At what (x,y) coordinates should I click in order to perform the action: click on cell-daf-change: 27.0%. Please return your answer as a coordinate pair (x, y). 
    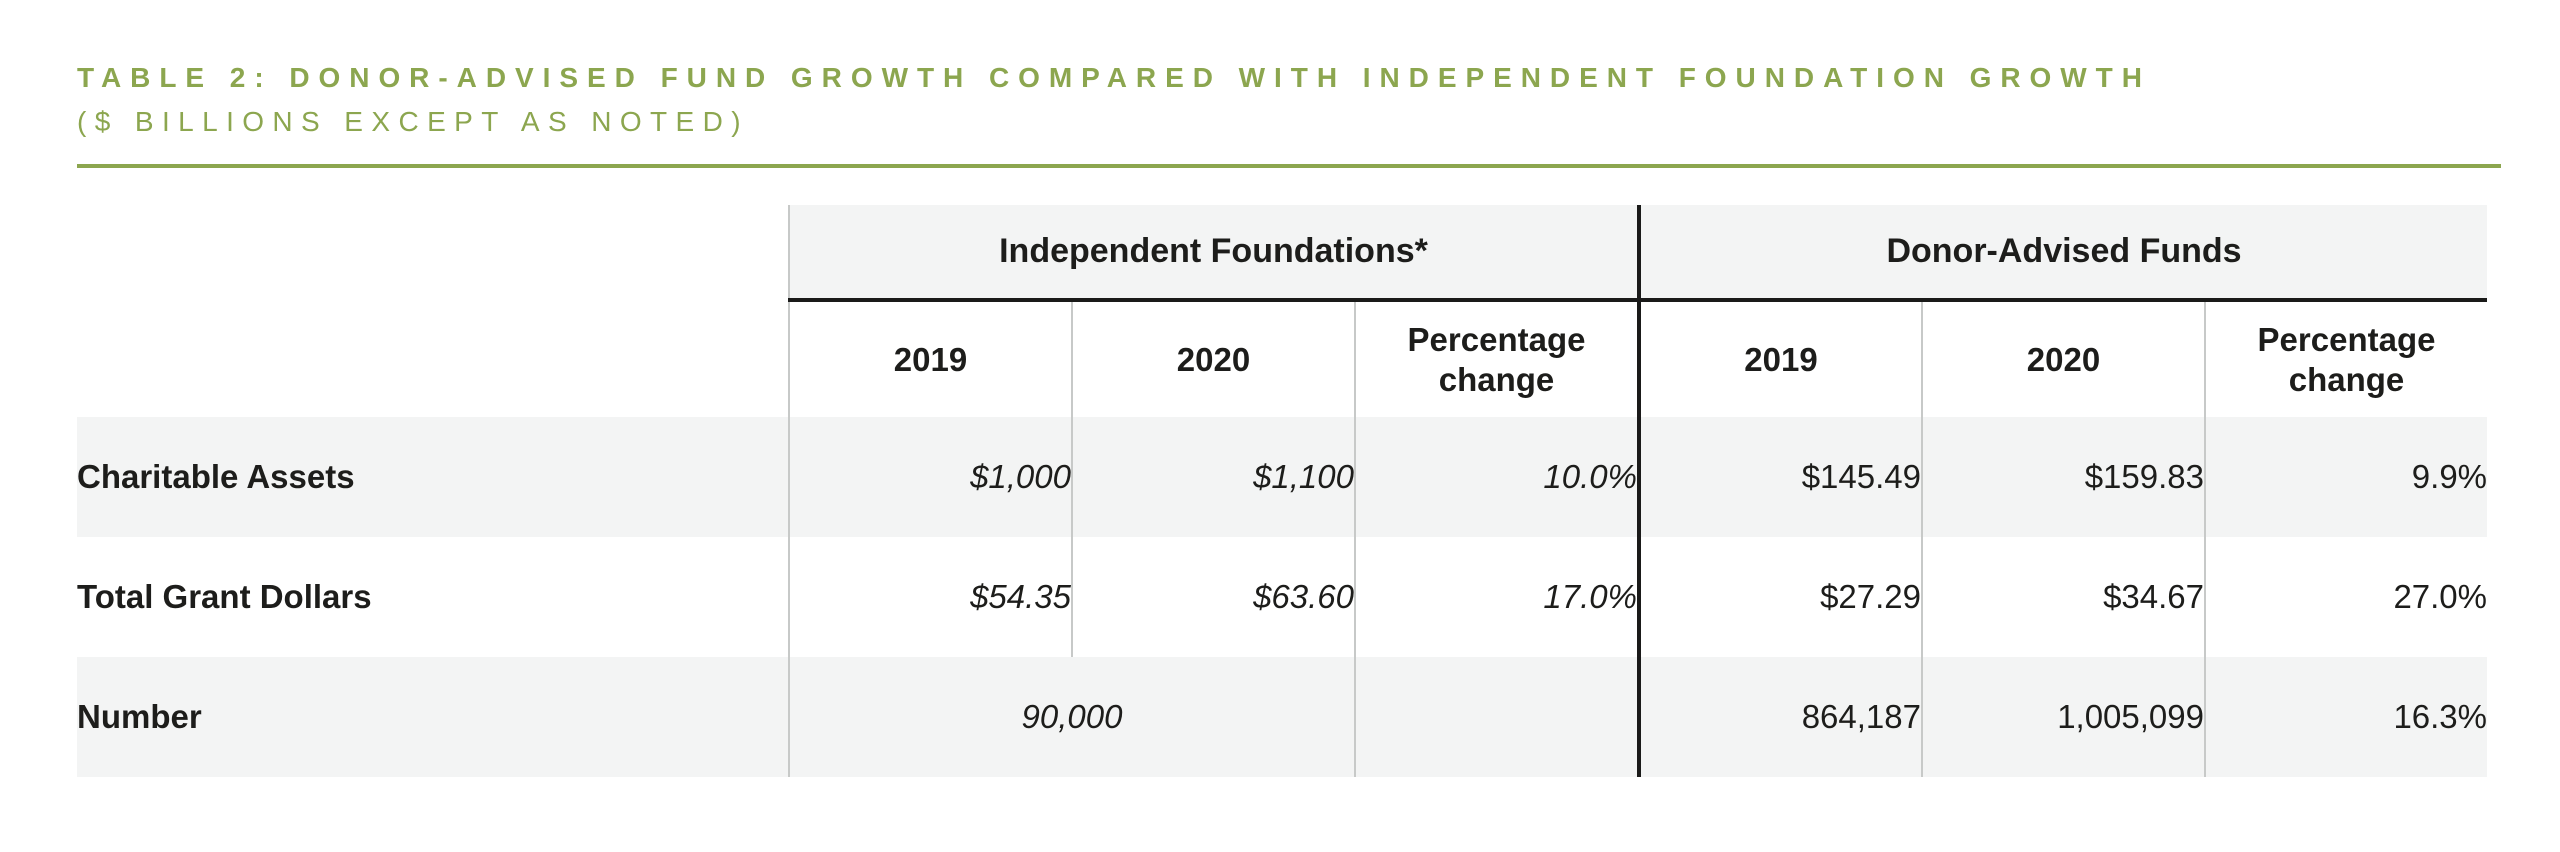
    Looking at the image, I should click on (2345, 597).